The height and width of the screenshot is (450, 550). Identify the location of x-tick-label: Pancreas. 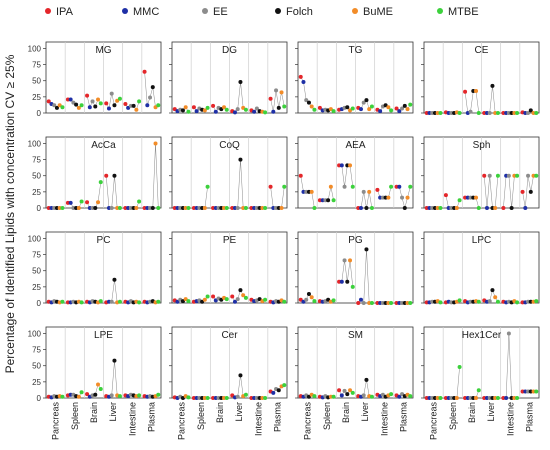
(308, 421).